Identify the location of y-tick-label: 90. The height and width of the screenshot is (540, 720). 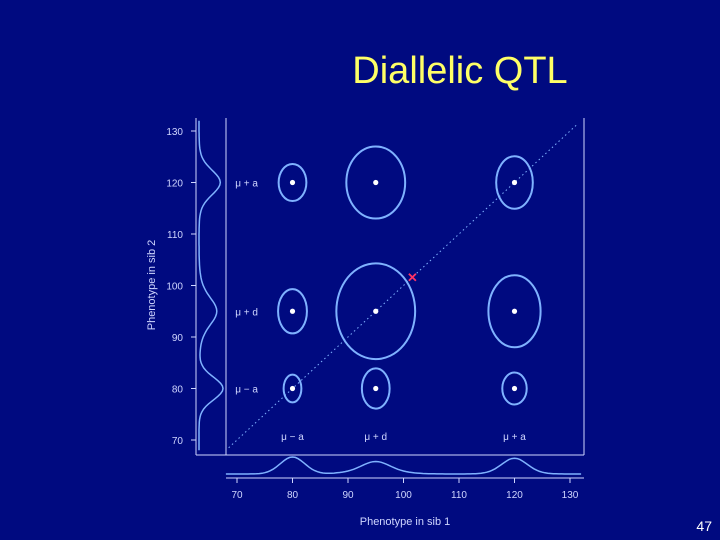
(178, 338).